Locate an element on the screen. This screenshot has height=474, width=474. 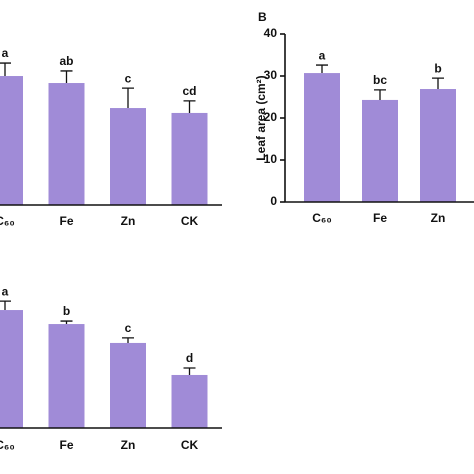
panel-label: B is located at coordinates (262, 17).